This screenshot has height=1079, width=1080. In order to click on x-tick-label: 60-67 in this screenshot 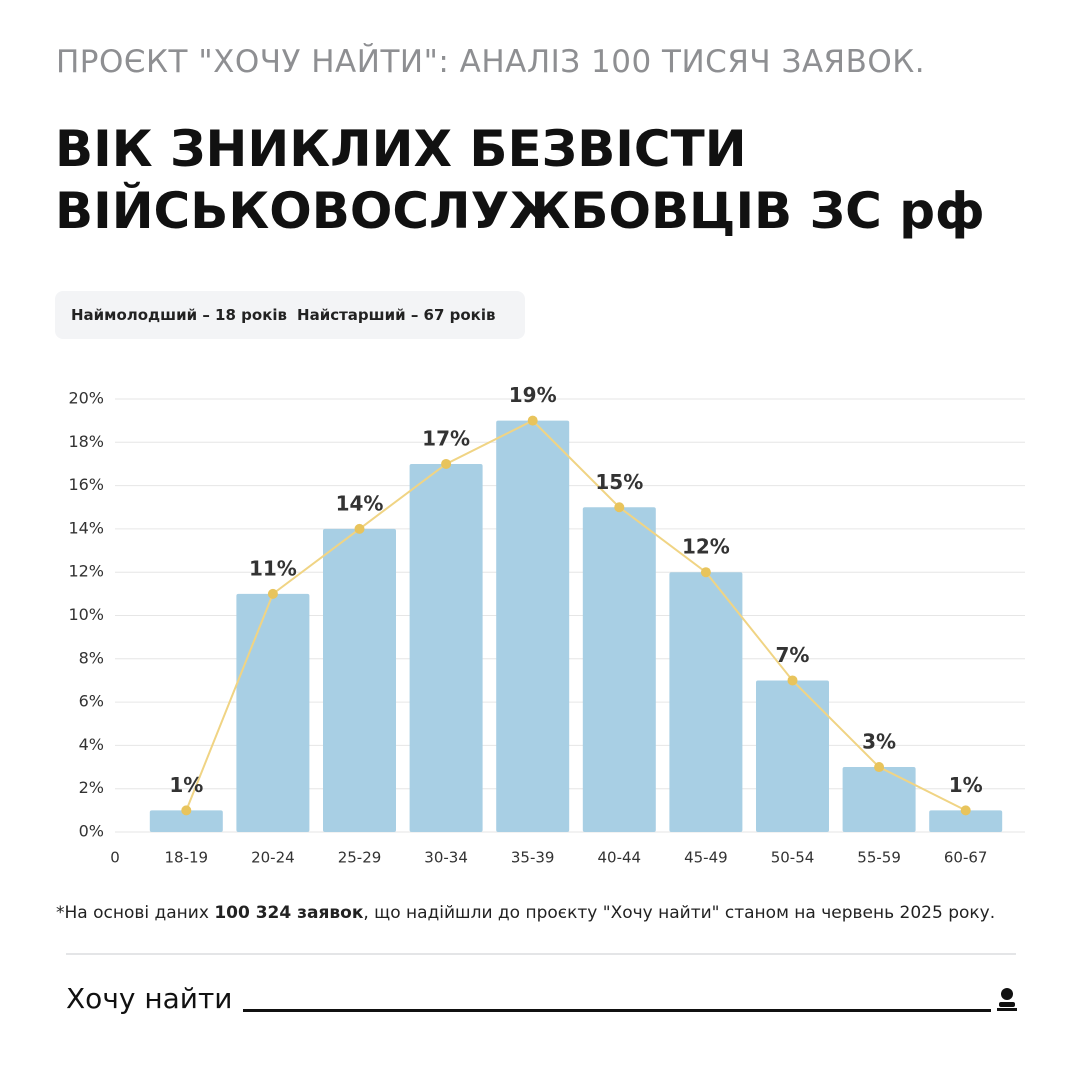, I will do `click(966, 858)`.